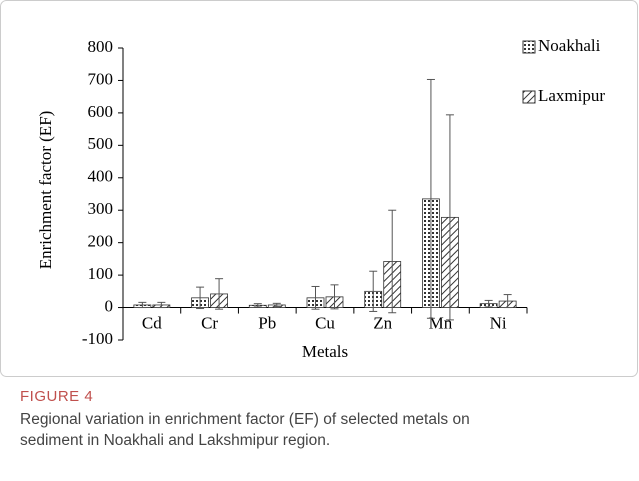 This screenshot has width=639, height=481. I want to click on y-tick-label: 100, so click(101, 273).